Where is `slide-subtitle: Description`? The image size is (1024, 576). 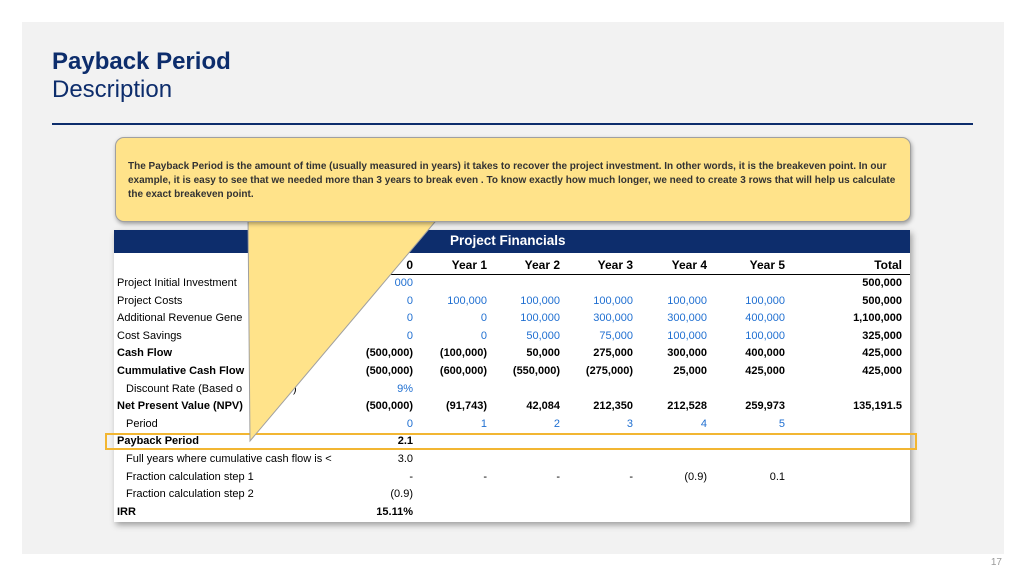 slide-subtitle: Description is located at coordinates (112, 89).